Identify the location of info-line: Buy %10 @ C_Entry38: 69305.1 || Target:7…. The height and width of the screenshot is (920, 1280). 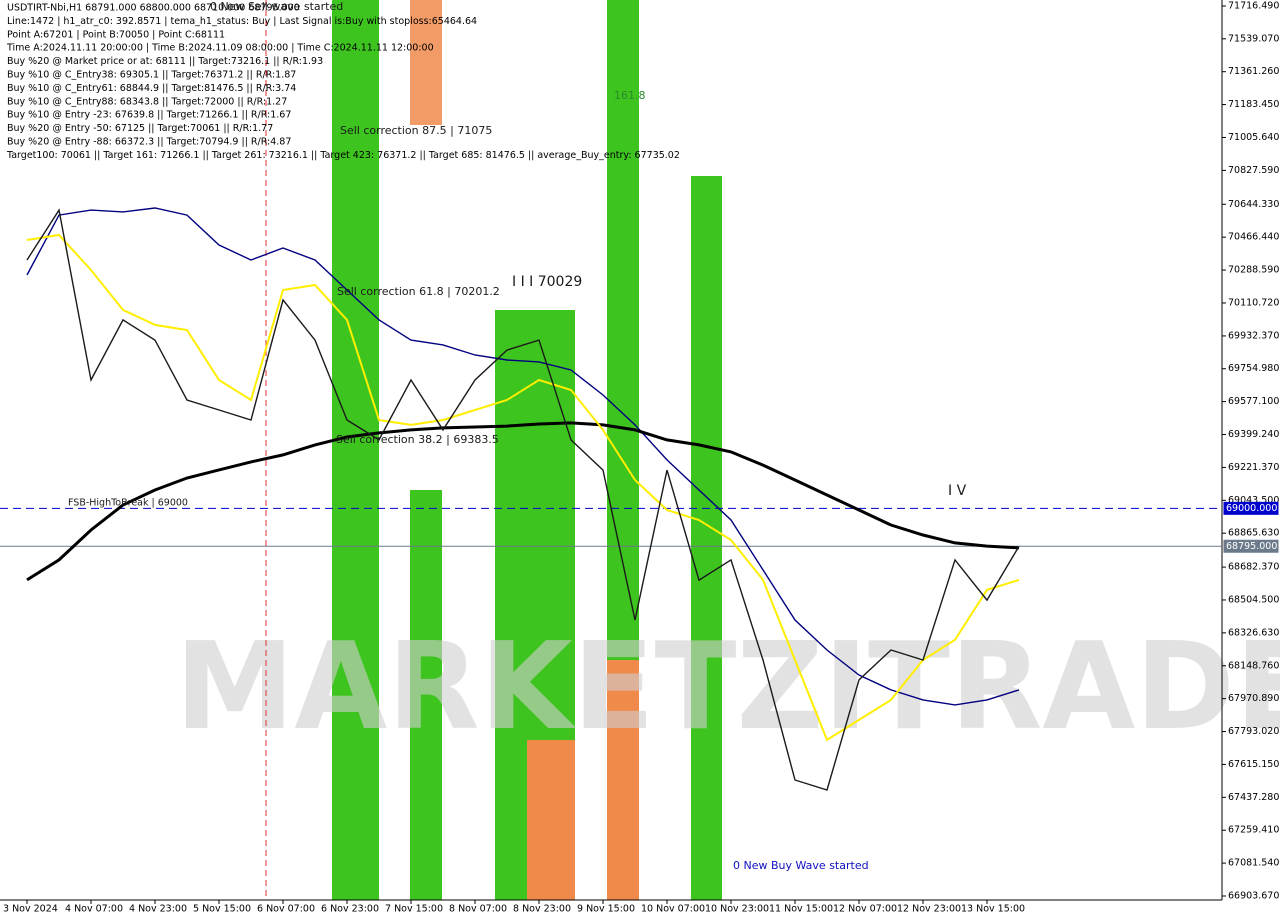
(151, 75).